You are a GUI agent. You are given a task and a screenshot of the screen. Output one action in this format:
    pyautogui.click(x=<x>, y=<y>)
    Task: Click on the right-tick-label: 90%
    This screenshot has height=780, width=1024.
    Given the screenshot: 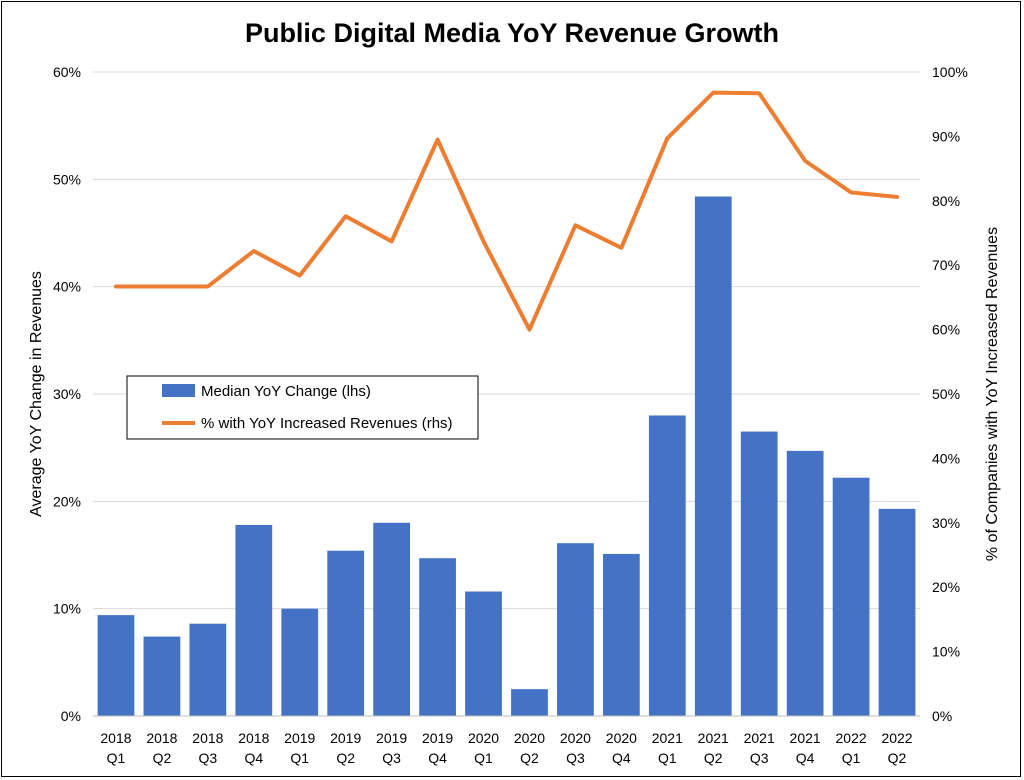 What is the action you would take?
    pyautogui.click(x=946, y=136)
    